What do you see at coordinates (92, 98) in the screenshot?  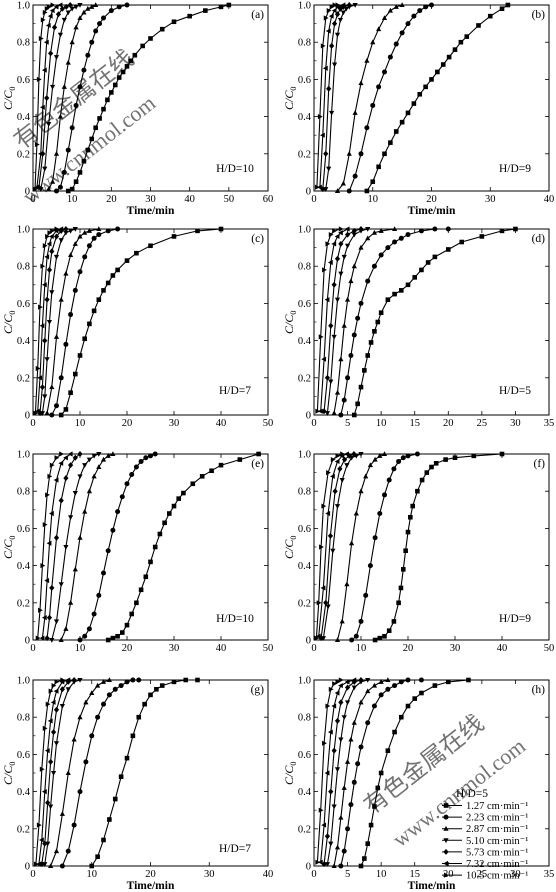 I see `series-circle` at bounding box center [92, 98].